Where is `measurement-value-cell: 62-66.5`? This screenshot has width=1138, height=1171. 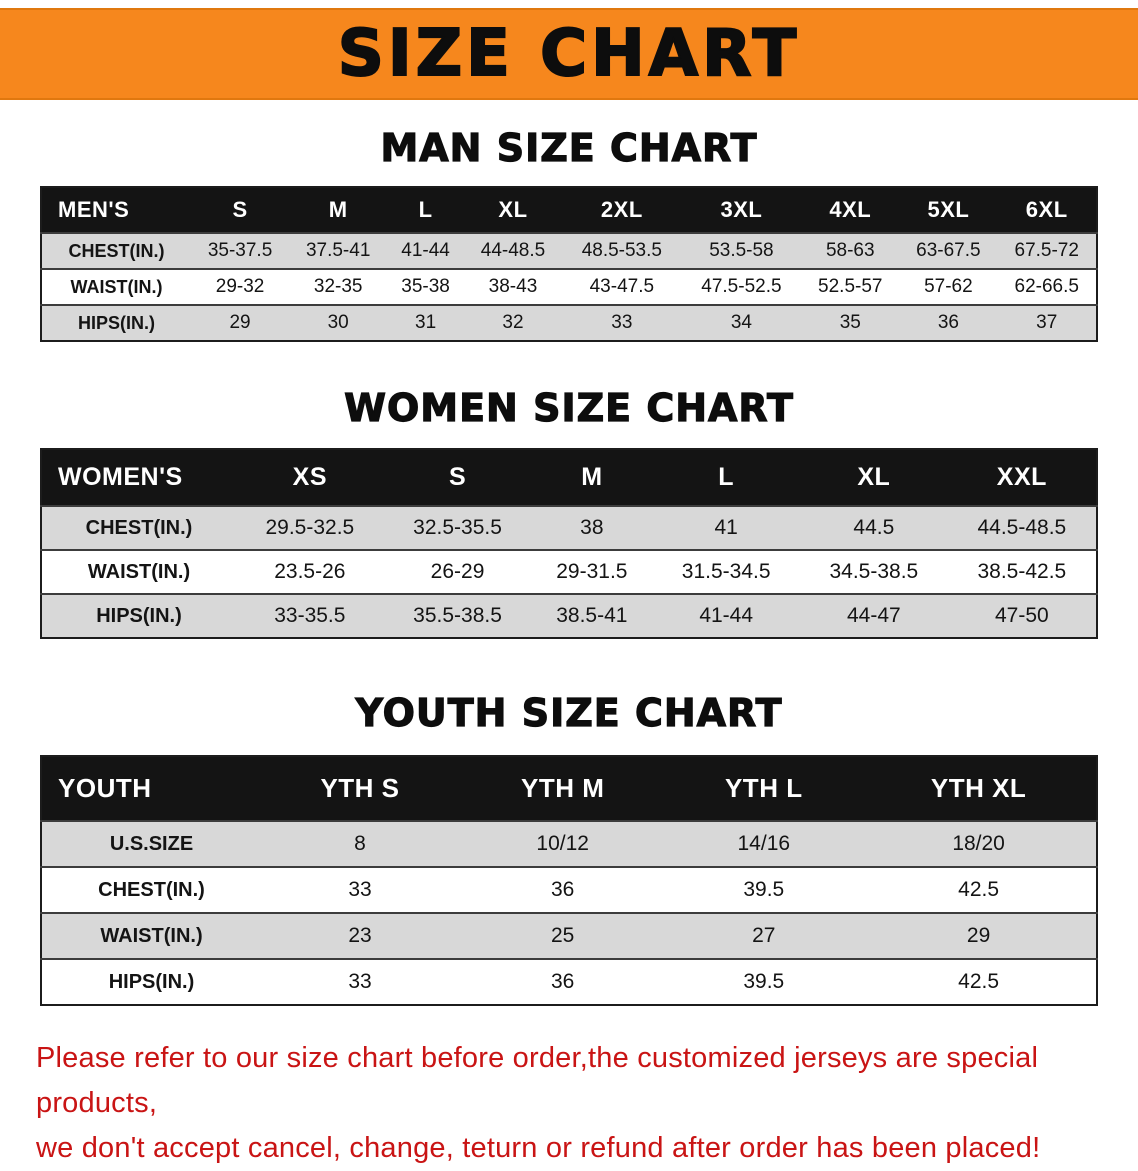
measurement-value-cell: 62-66.5 is located at coordinates (1046, 286).